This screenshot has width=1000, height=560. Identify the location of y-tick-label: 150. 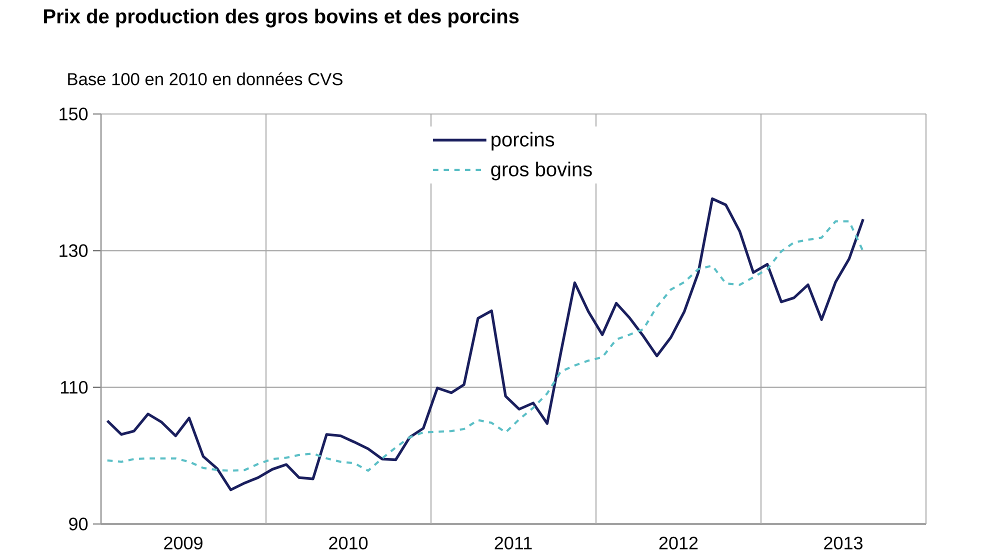
(74, 114).